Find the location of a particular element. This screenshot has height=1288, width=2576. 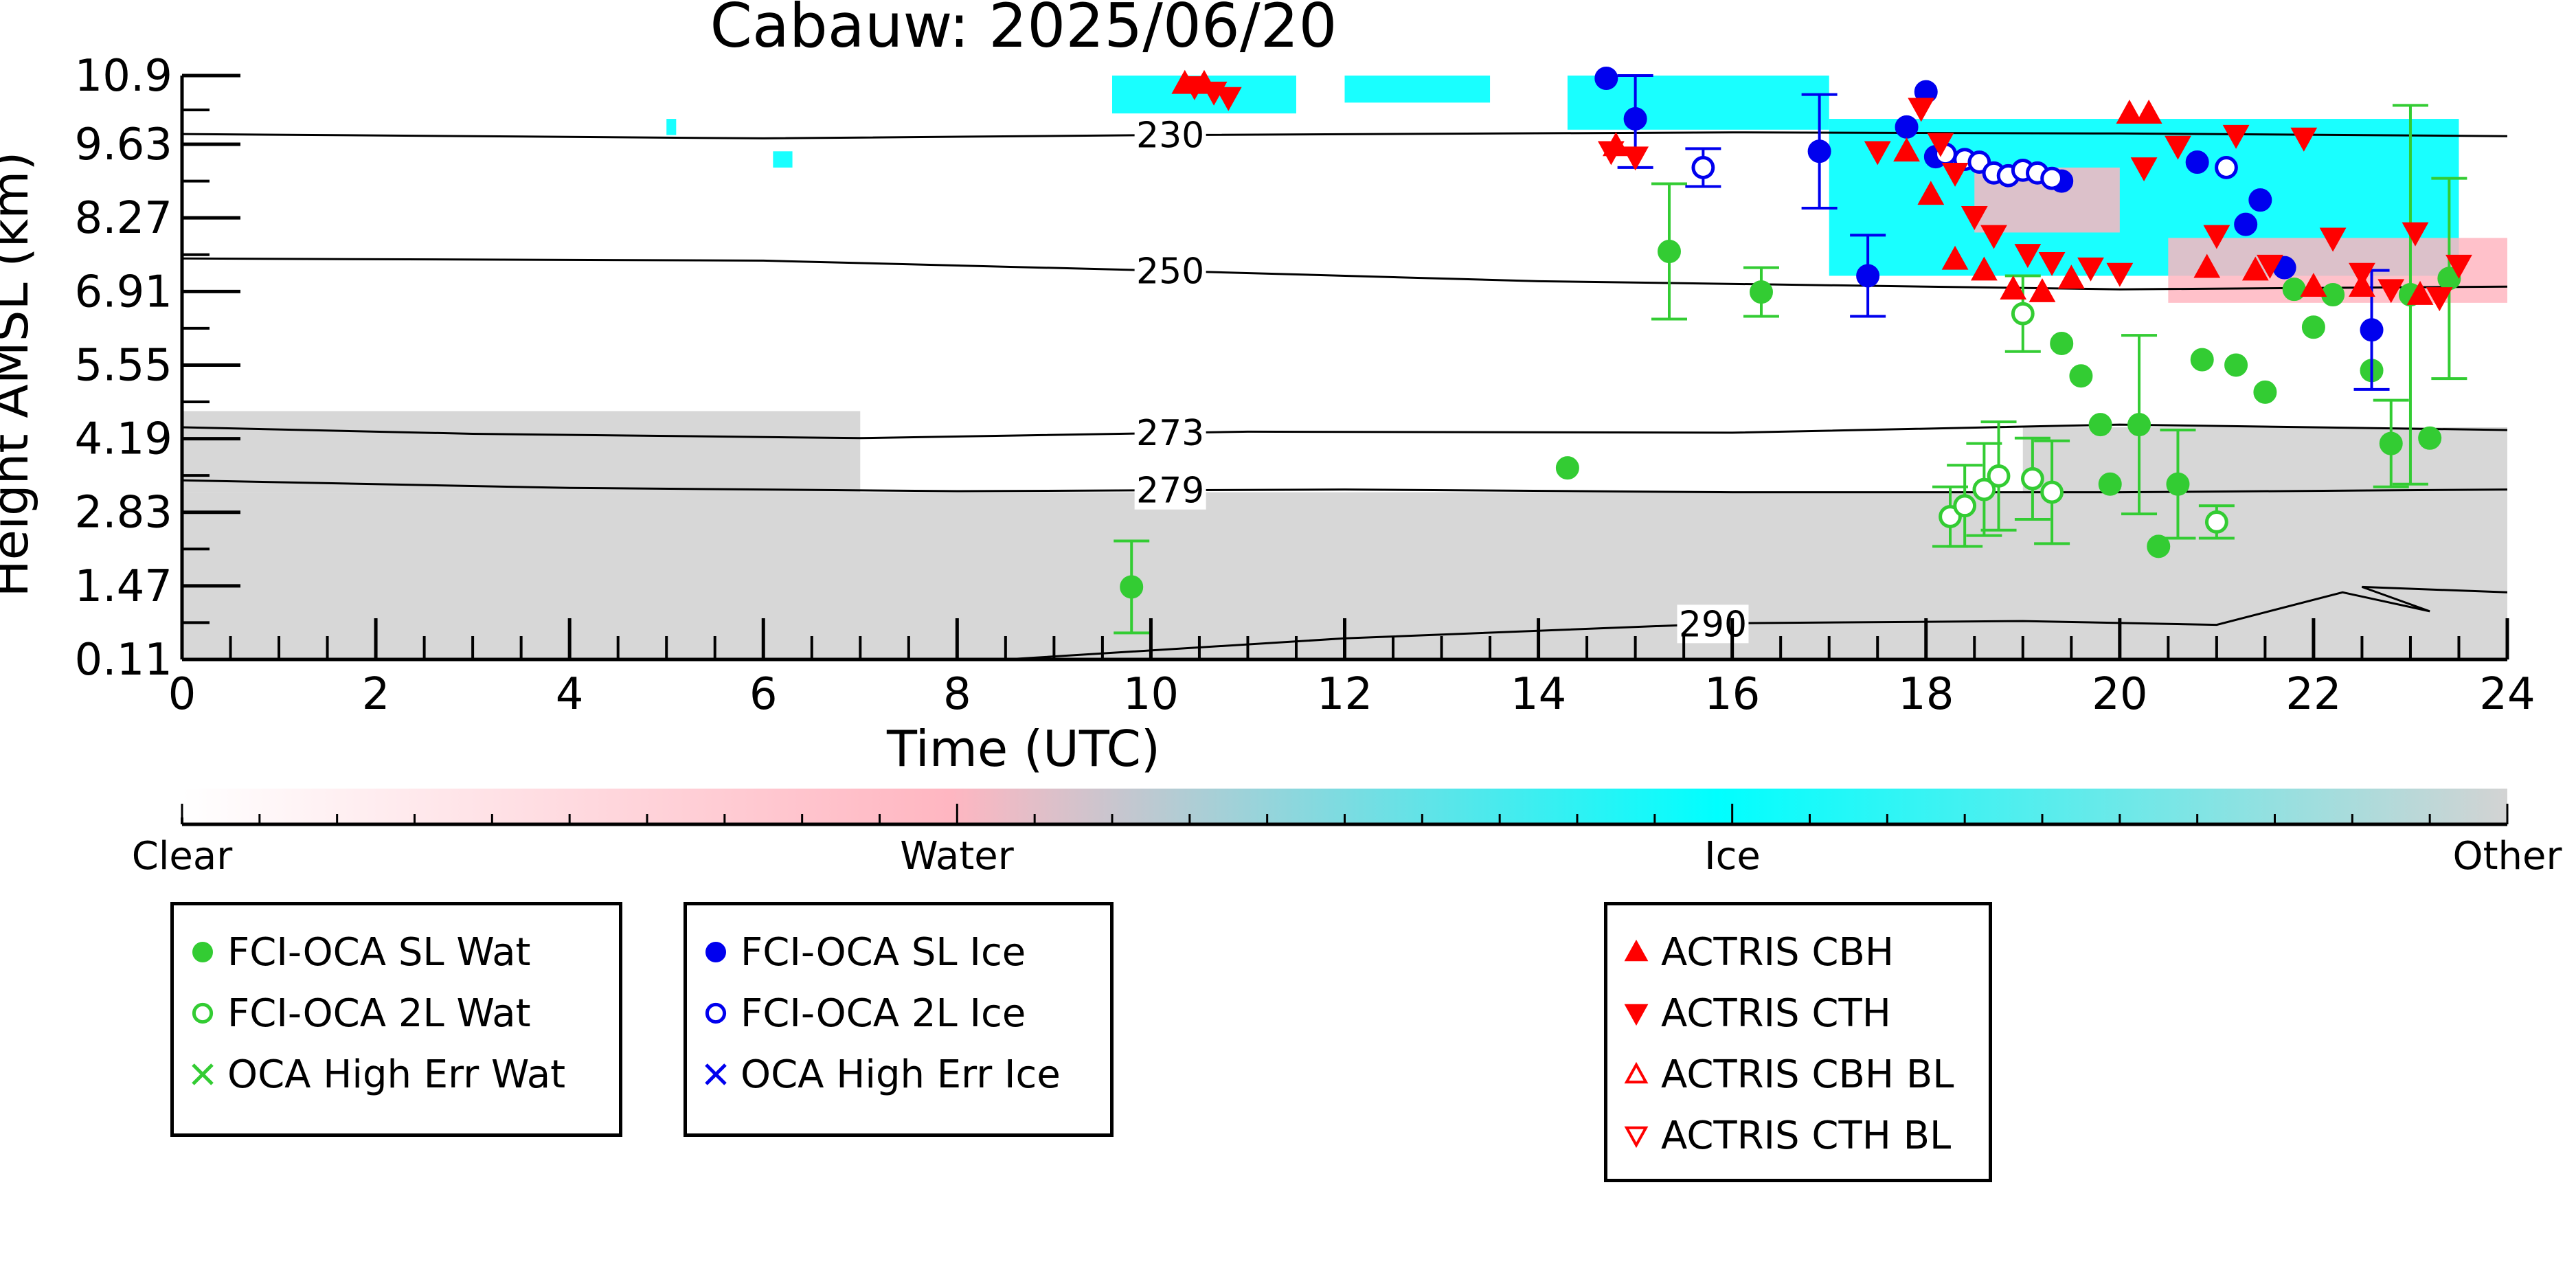

x-tick-label: 12 is located at coordinates (1344, 694).